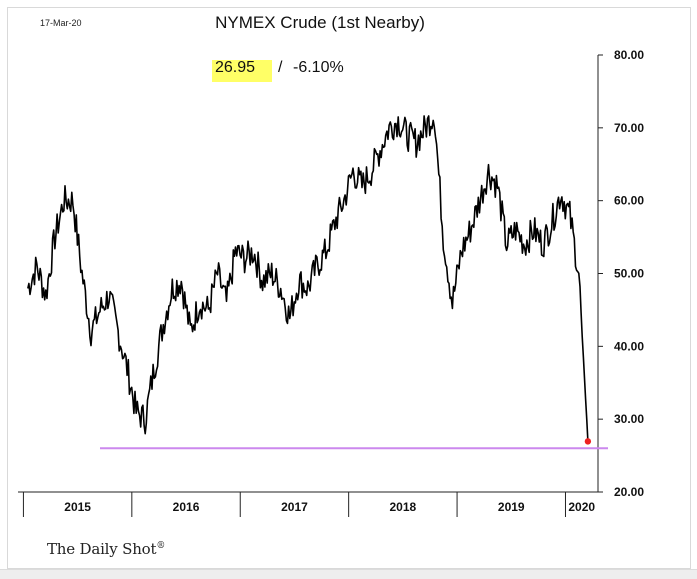  Describe the element at coordinates (403, 507) in the screenshot. I see `x-tick-label: 2018` at that location.